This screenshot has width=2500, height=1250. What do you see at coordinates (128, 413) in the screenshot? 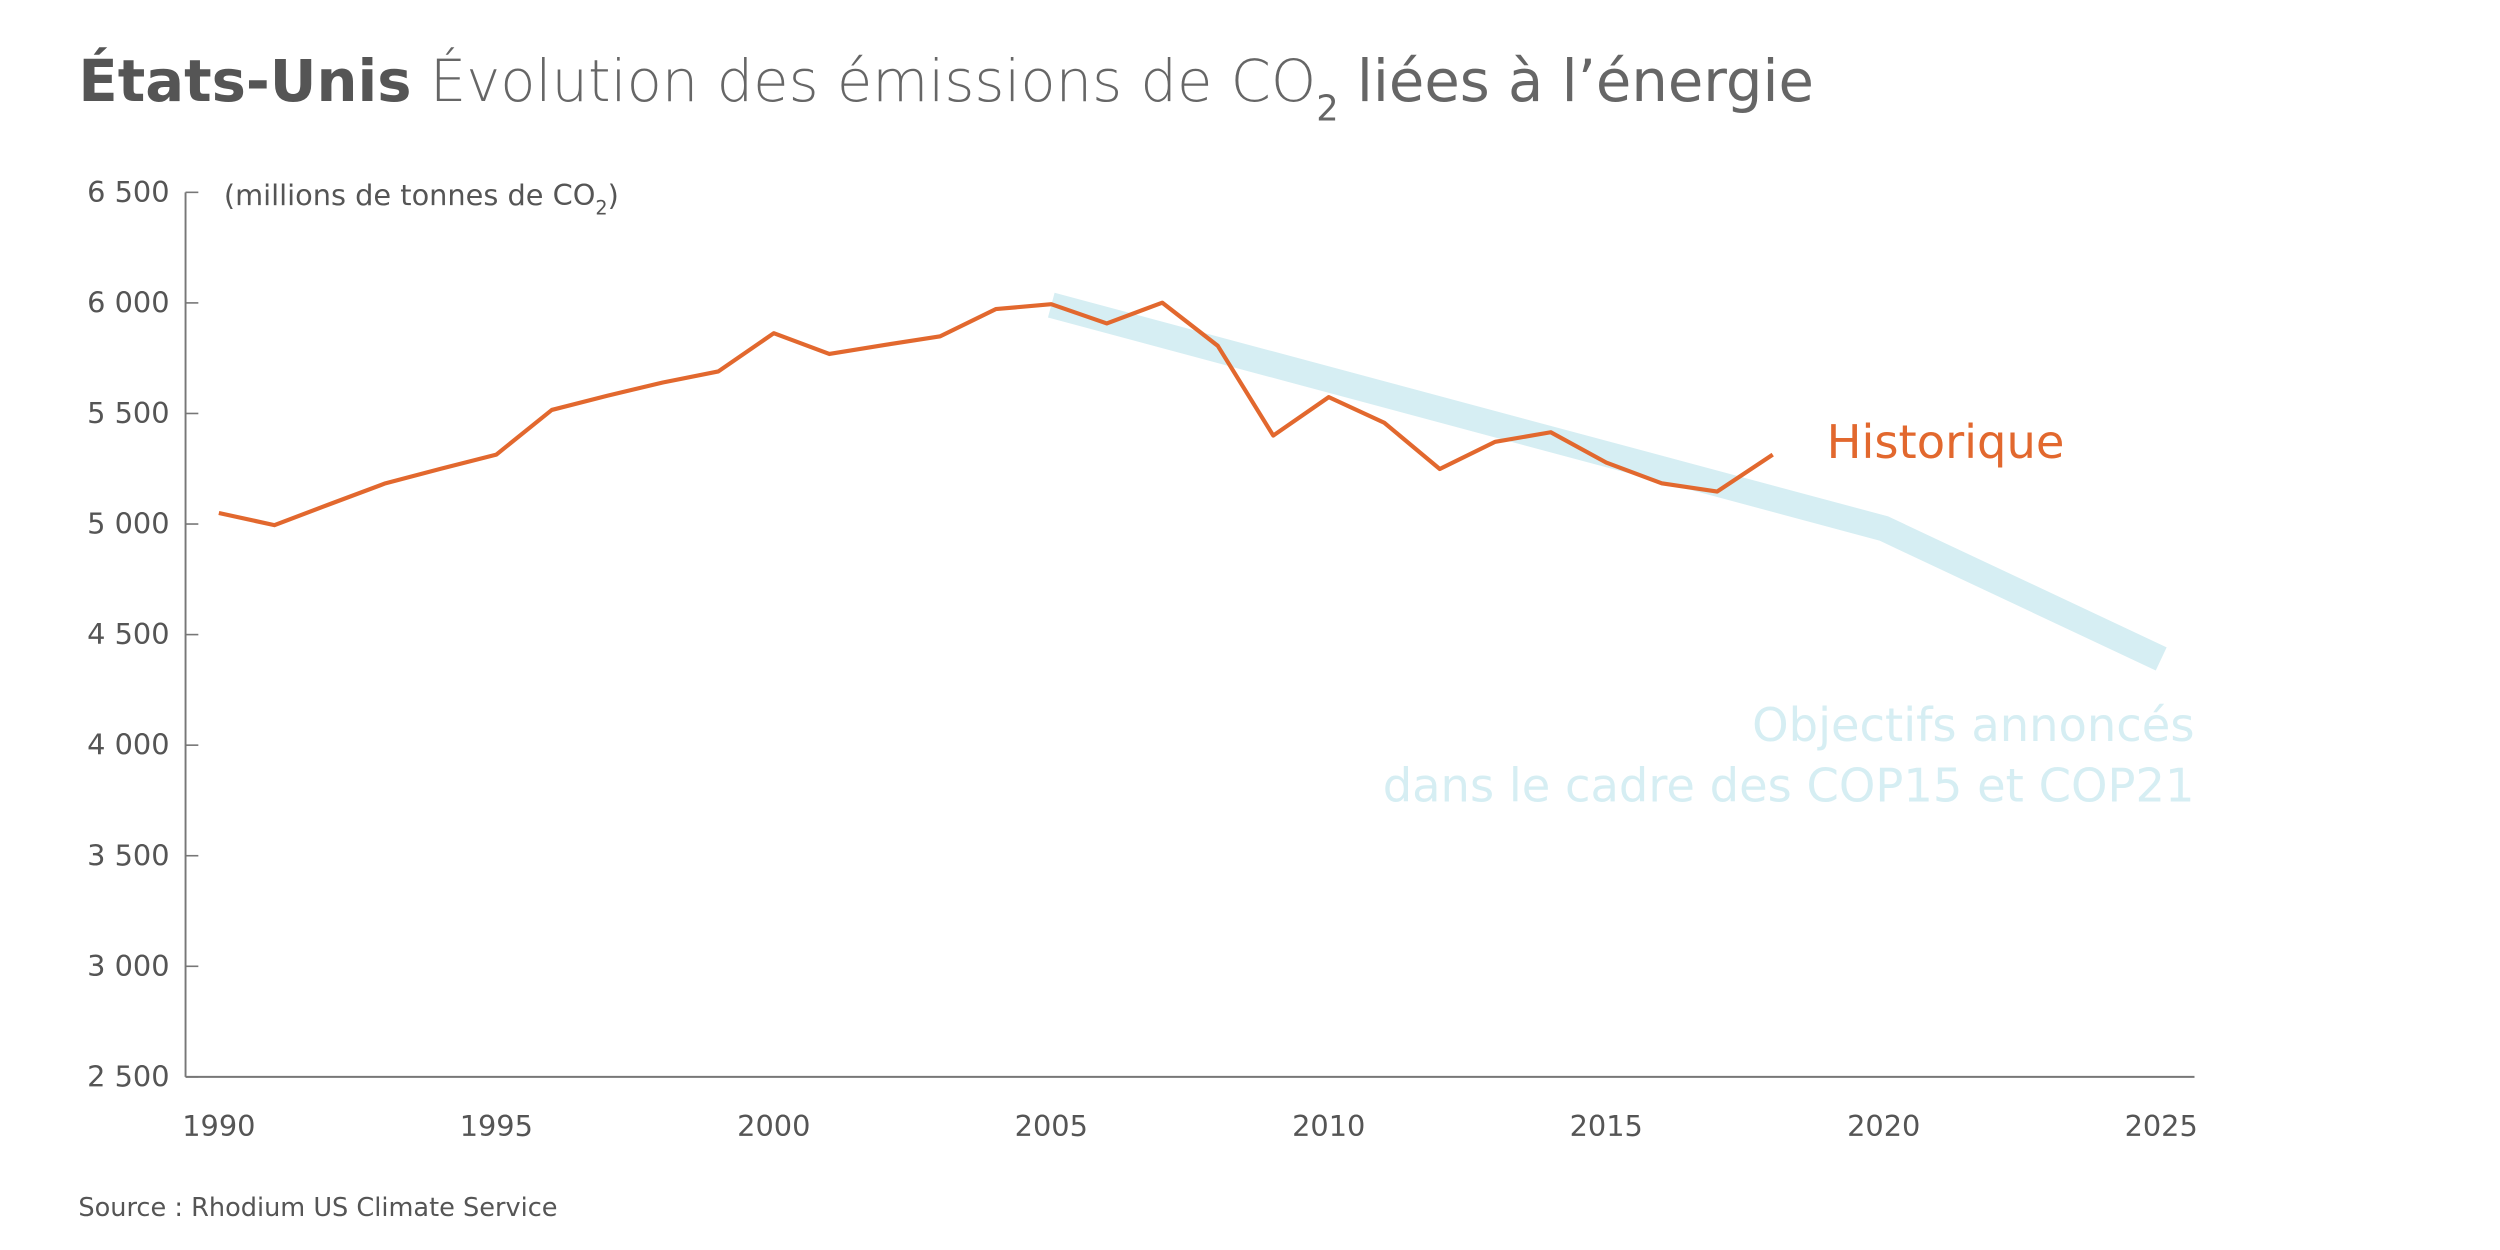
I see `y-tick-label: 5 500` at bounding box center [128, 413].